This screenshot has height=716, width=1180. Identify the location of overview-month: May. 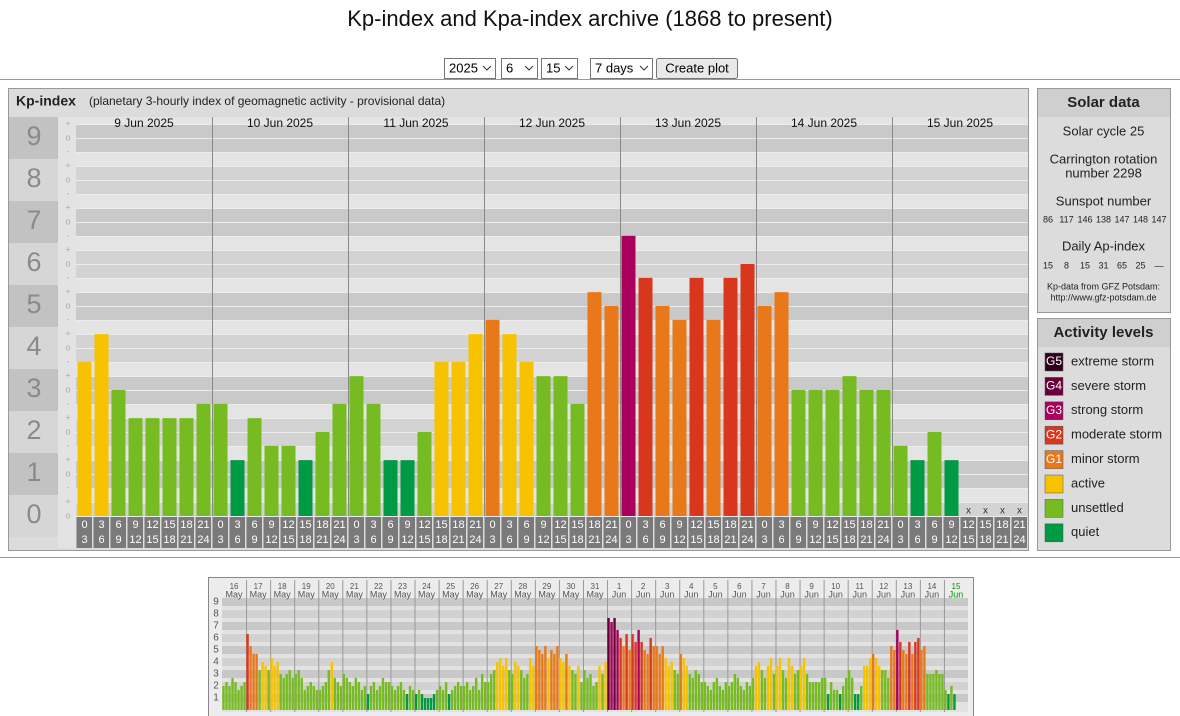
(379, 594).